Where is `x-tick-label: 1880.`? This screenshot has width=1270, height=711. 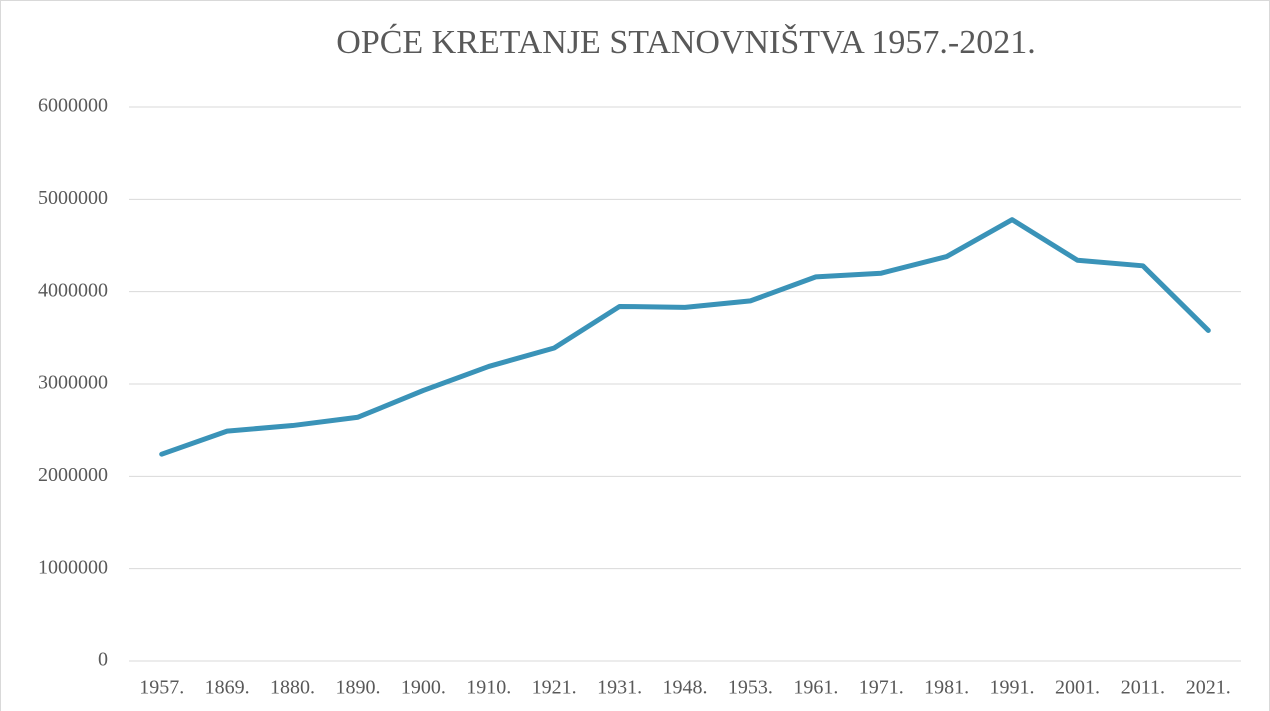
x-tick-label: 1880. is located at coordinates (292, 688).